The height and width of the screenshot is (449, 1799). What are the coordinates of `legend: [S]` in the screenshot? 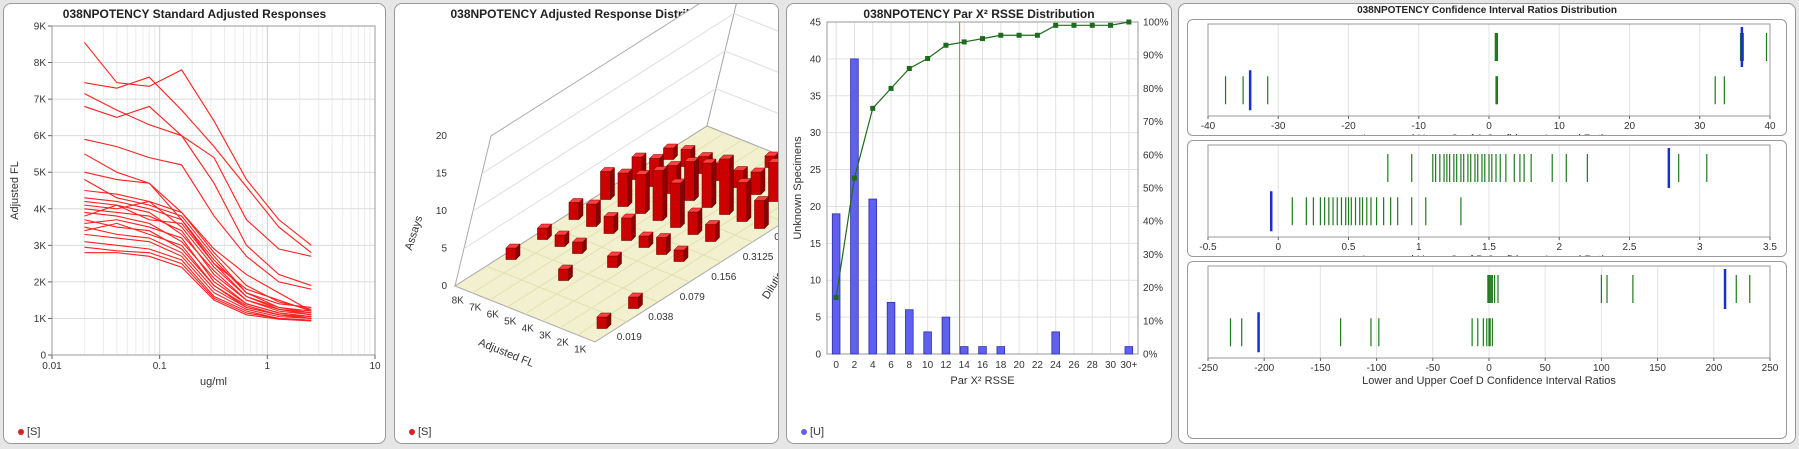 It's located at (420, 432).